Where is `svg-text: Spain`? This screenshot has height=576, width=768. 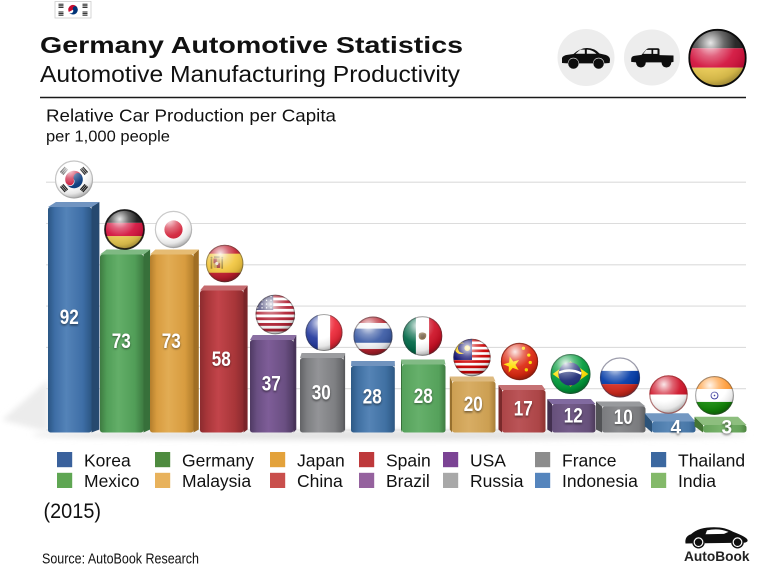 svg-text: Spain is located at coordinates (408, 461).